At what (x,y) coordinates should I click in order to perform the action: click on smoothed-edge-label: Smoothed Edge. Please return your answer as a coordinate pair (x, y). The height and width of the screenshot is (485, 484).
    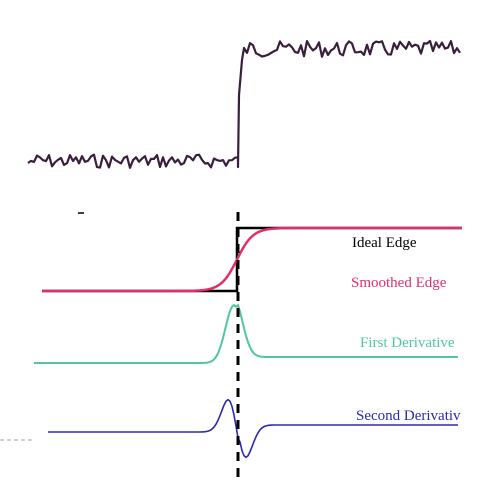
    Looking at the image, I should click on (399, 283).